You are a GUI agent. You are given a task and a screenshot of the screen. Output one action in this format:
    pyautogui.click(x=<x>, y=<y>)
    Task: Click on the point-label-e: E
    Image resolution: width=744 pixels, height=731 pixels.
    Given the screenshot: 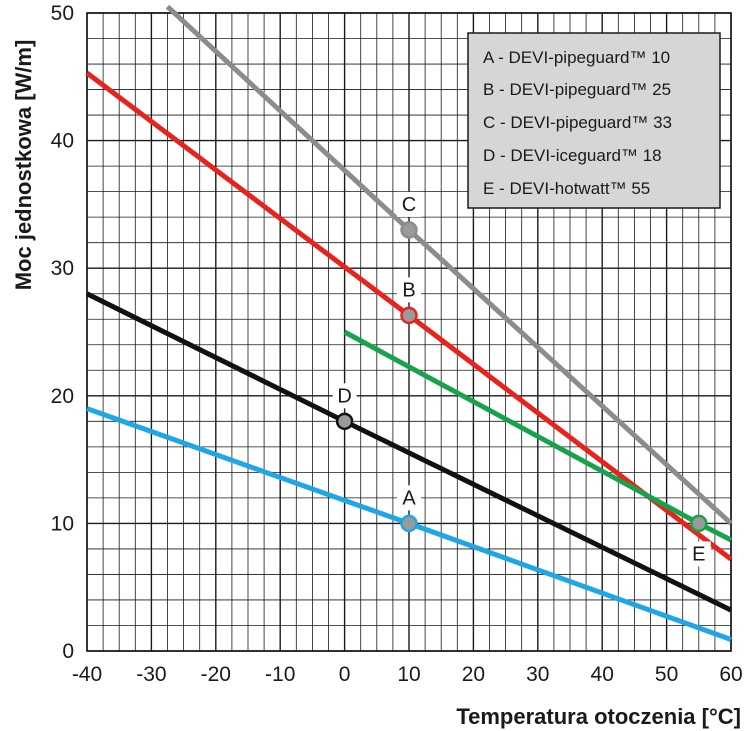 What is the action you would take?
    pyautogui.click(x=698, y=554)
    